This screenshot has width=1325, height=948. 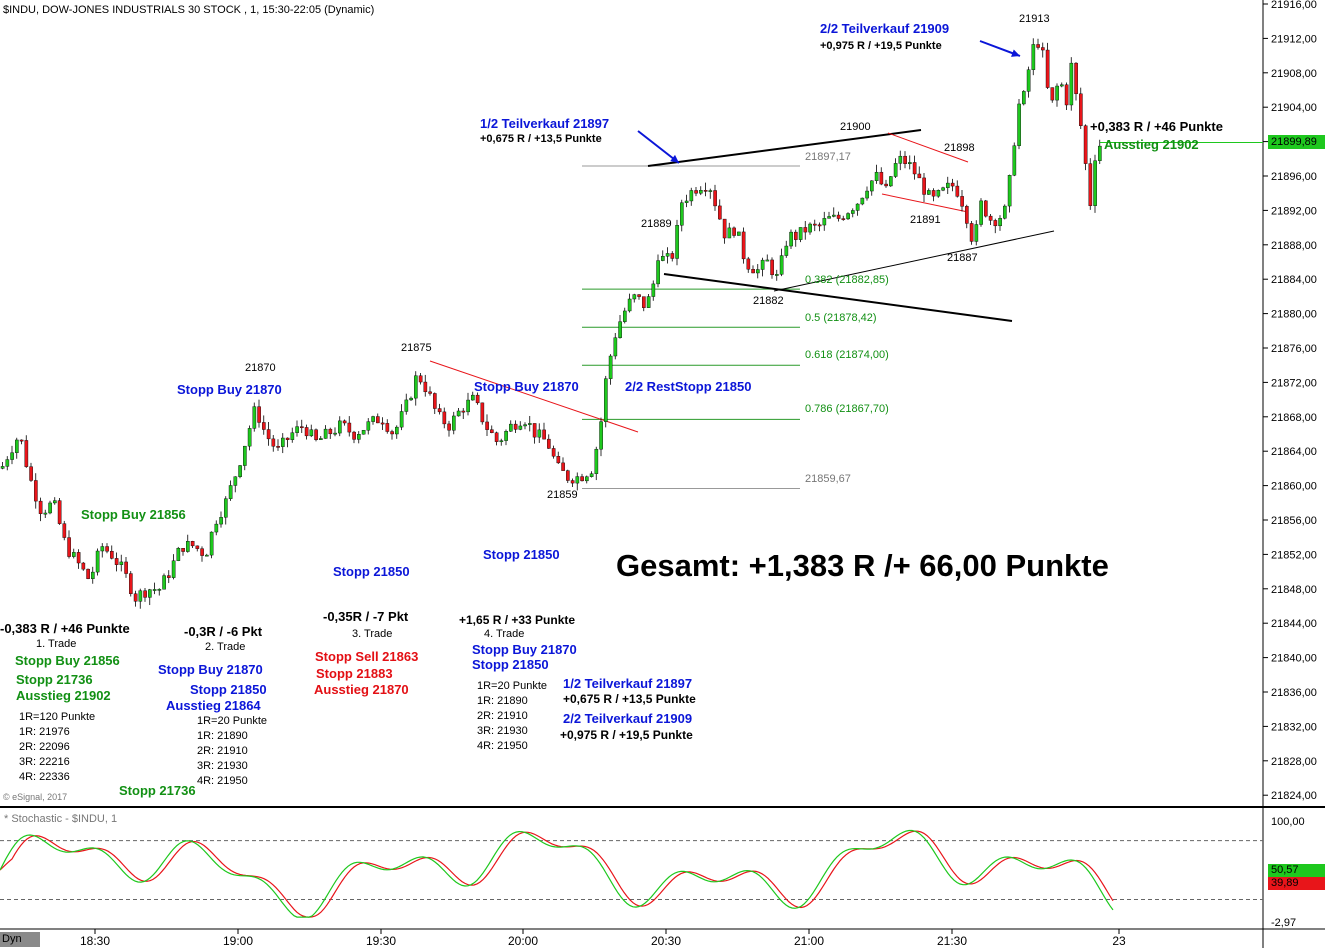 I want to click on trade-4-partial-1: 1/2 Teilverkauf 21897, so click(x=628, y=683).